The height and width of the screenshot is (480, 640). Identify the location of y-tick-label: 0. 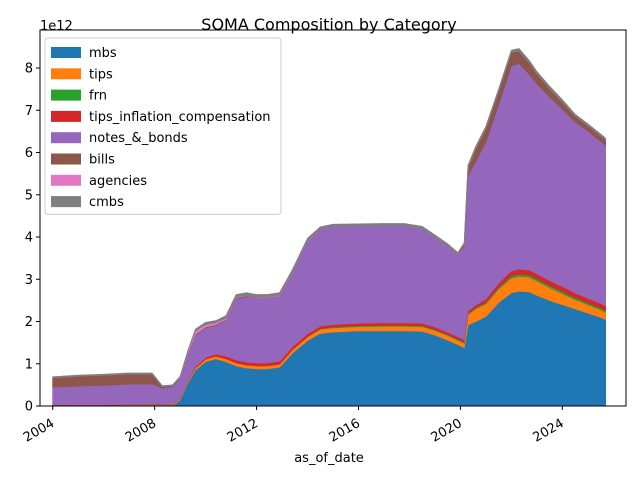
(29, 407).